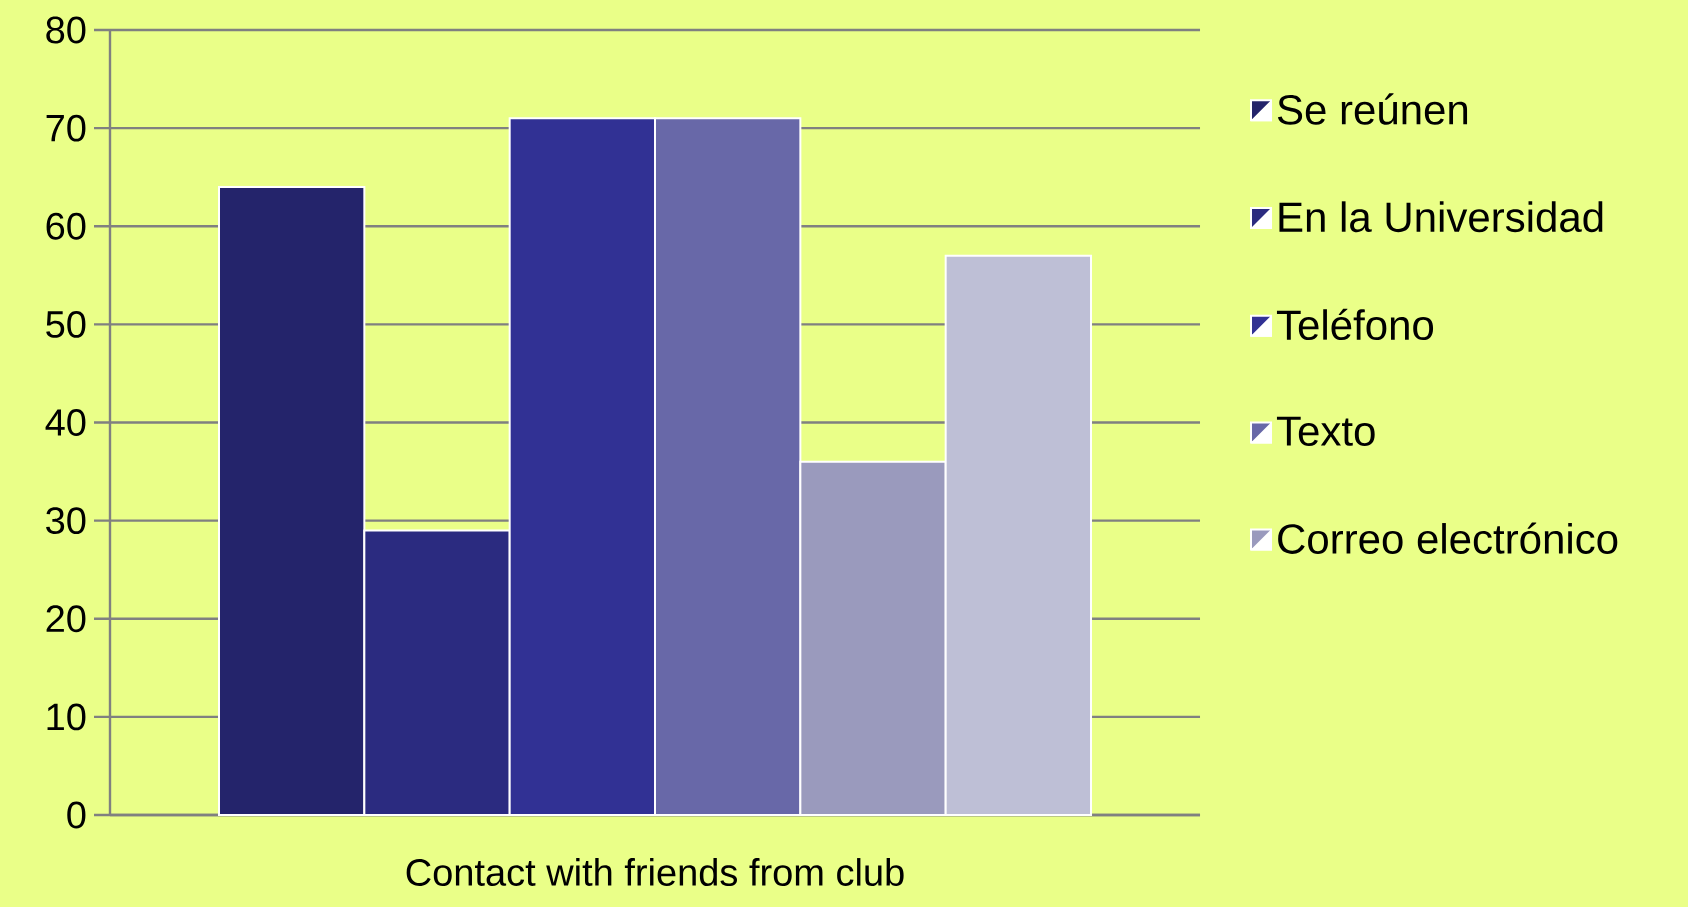 This screenshot has height=907, width=1688. Describe the element at coordinates (1441, 217) in the screenshot. I see `legend-label: En la Universidad` at that location.